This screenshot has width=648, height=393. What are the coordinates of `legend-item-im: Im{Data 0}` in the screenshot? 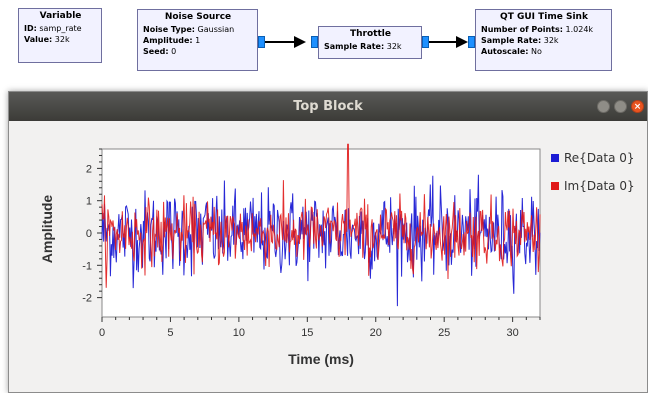 It's located at (593, 186).